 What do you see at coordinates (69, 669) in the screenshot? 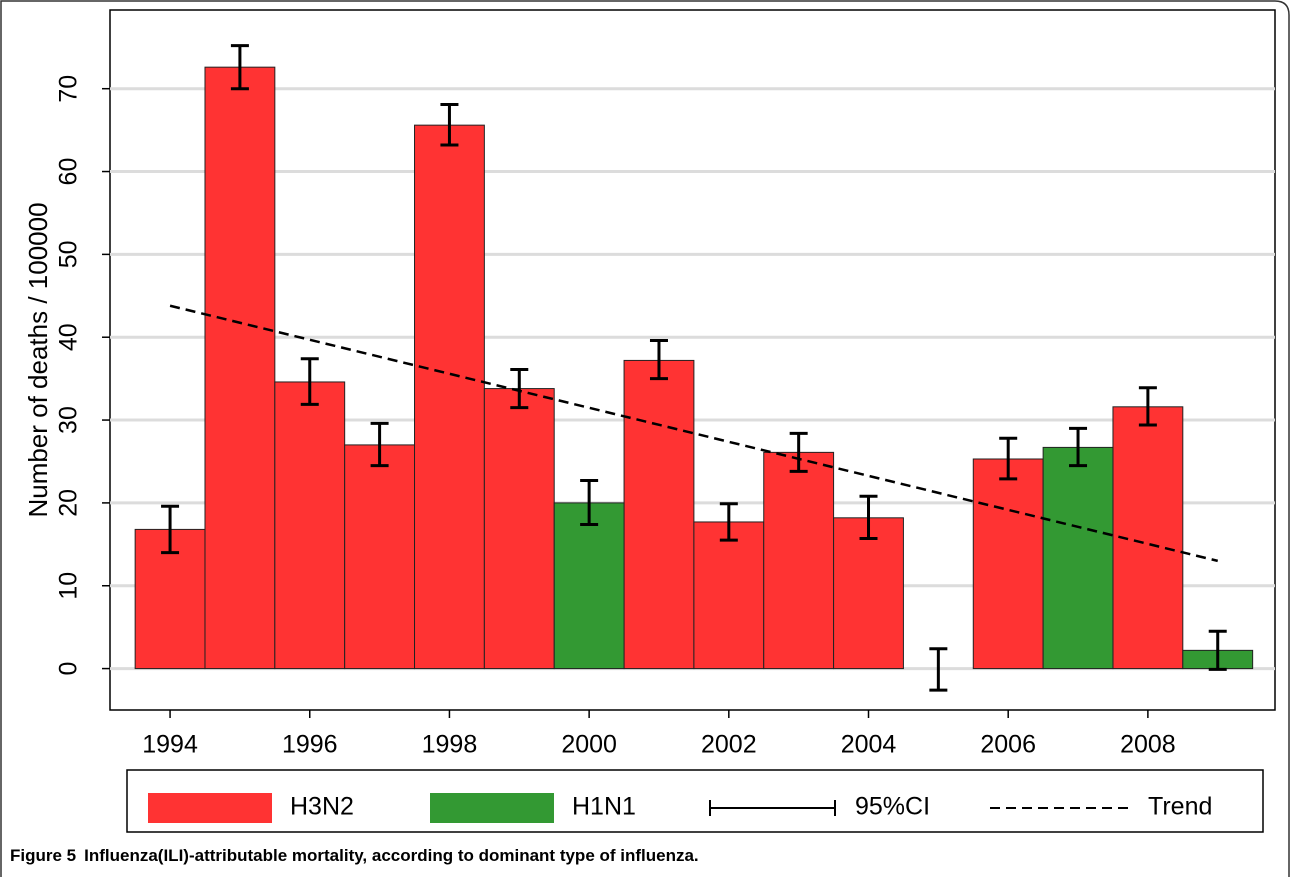
I see `y-tick-label: 0` at bounding box center [69, 669].